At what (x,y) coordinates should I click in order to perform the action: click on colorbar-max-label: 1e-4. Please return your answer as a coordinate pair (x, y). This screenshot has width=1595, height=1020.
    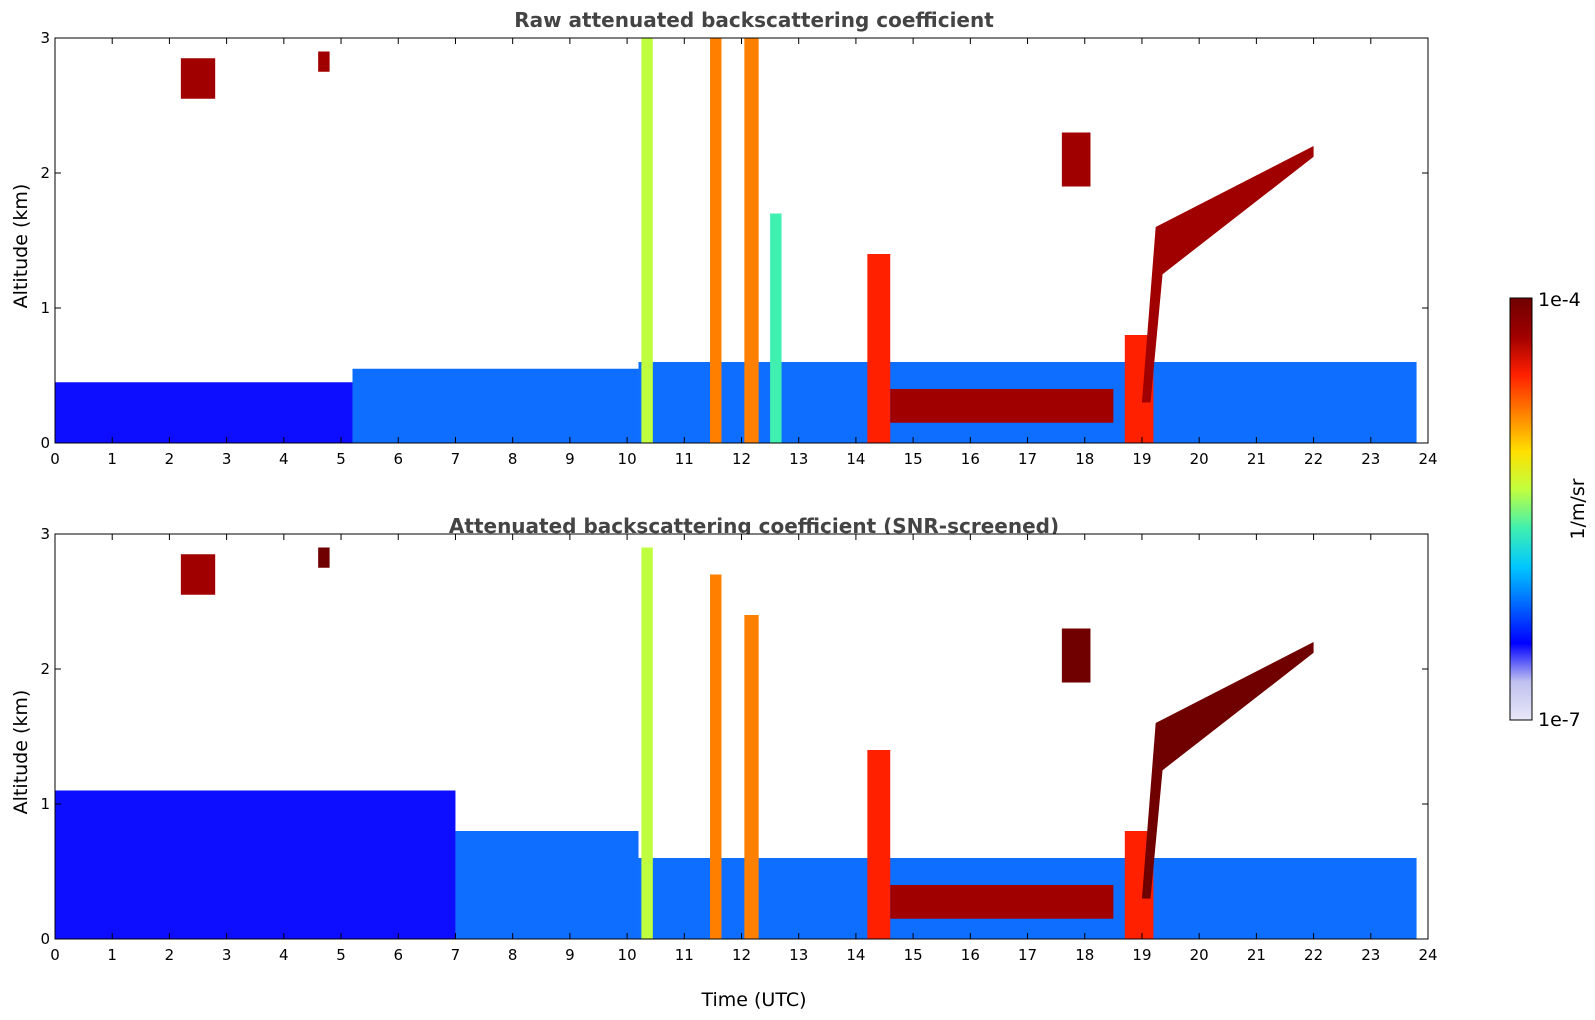
    Looking at the image, I should click on (1559, 300).